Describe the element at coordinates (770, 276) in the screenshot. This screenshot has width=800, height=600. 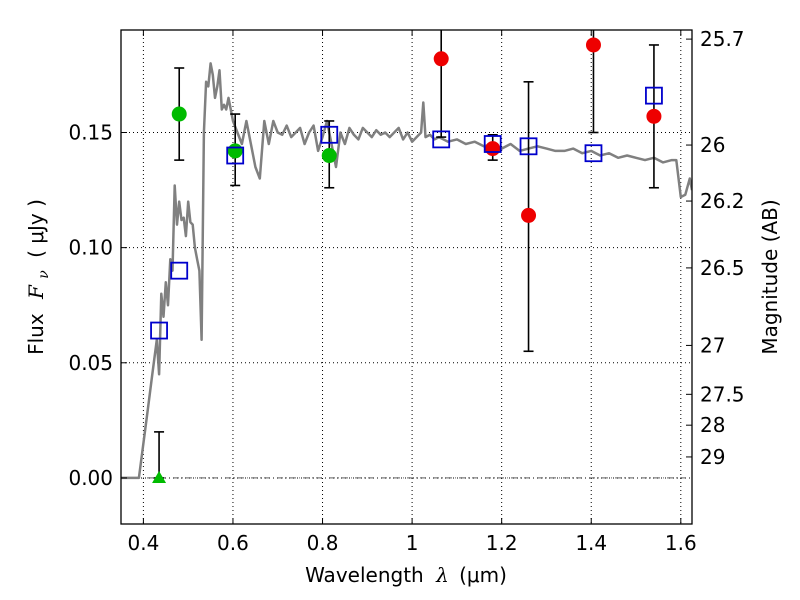
I see `y2-axis-label: Magnitude (AB)` at that location.